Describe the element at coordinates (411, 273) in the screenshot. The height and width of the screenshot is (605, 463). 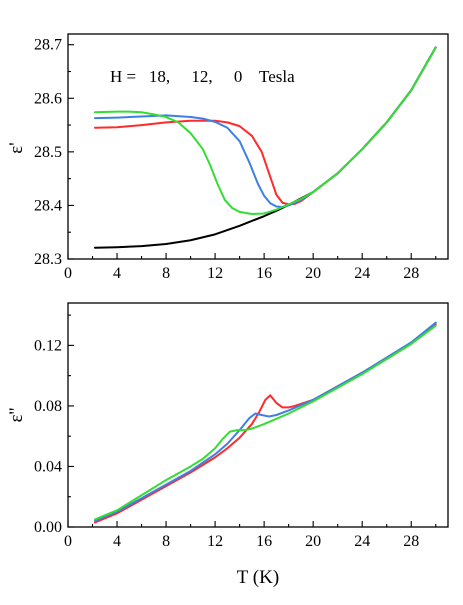
I see `top-x-tick-label: 28` at that location.